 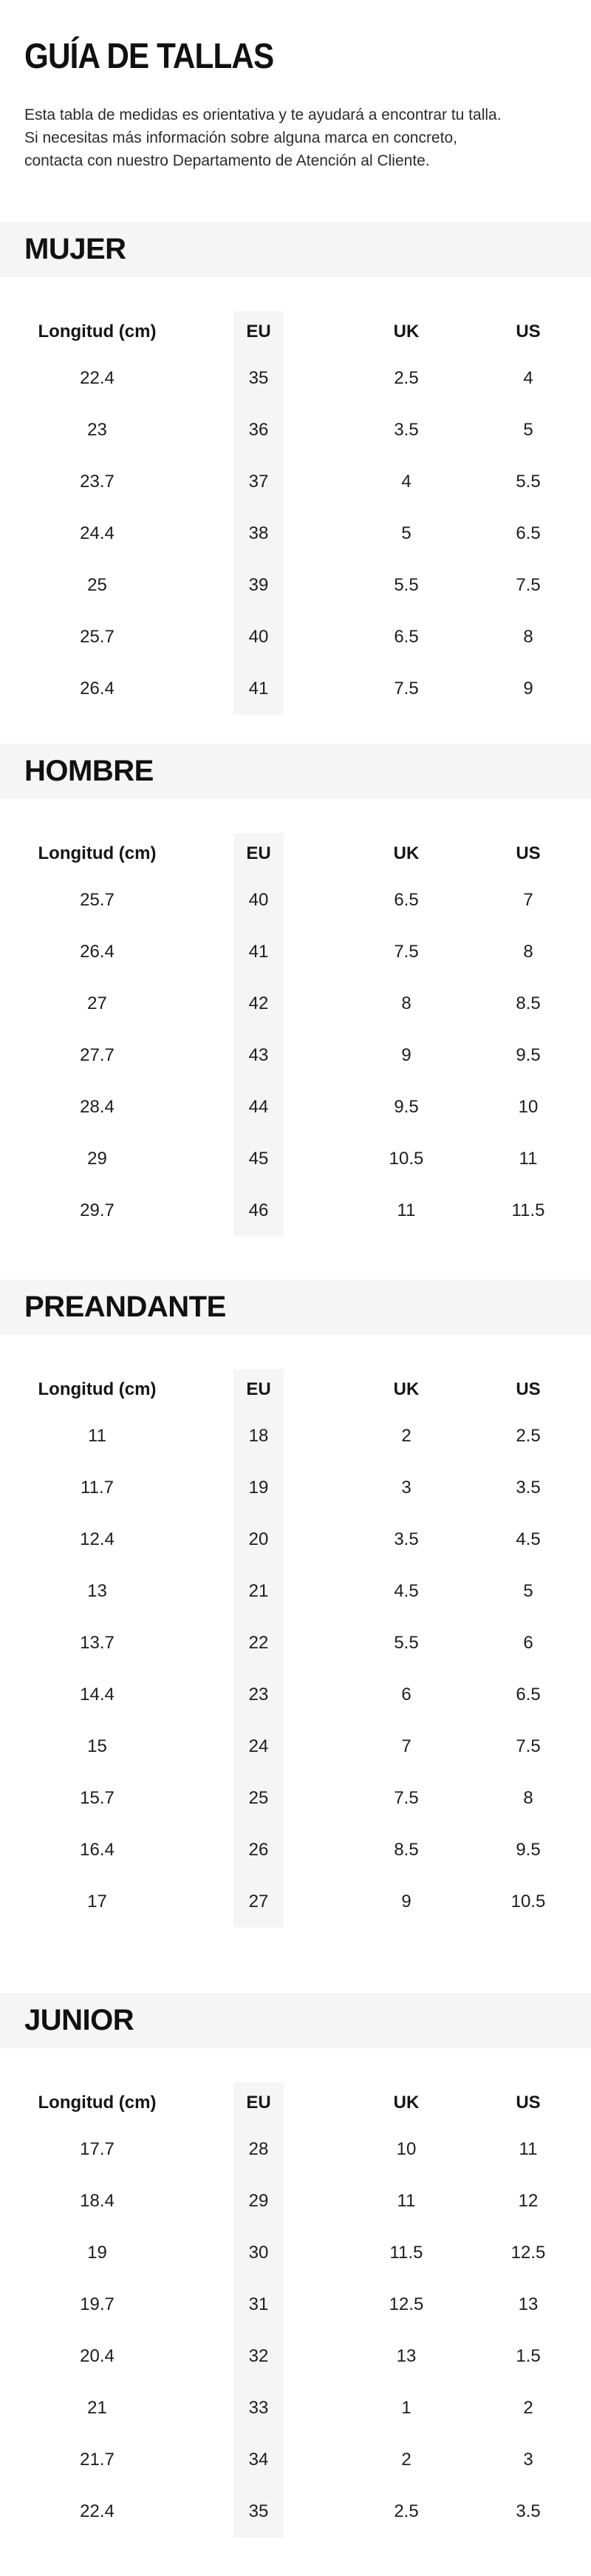 I want to click on cell-eu: 24, so click(x=258, y=1747).